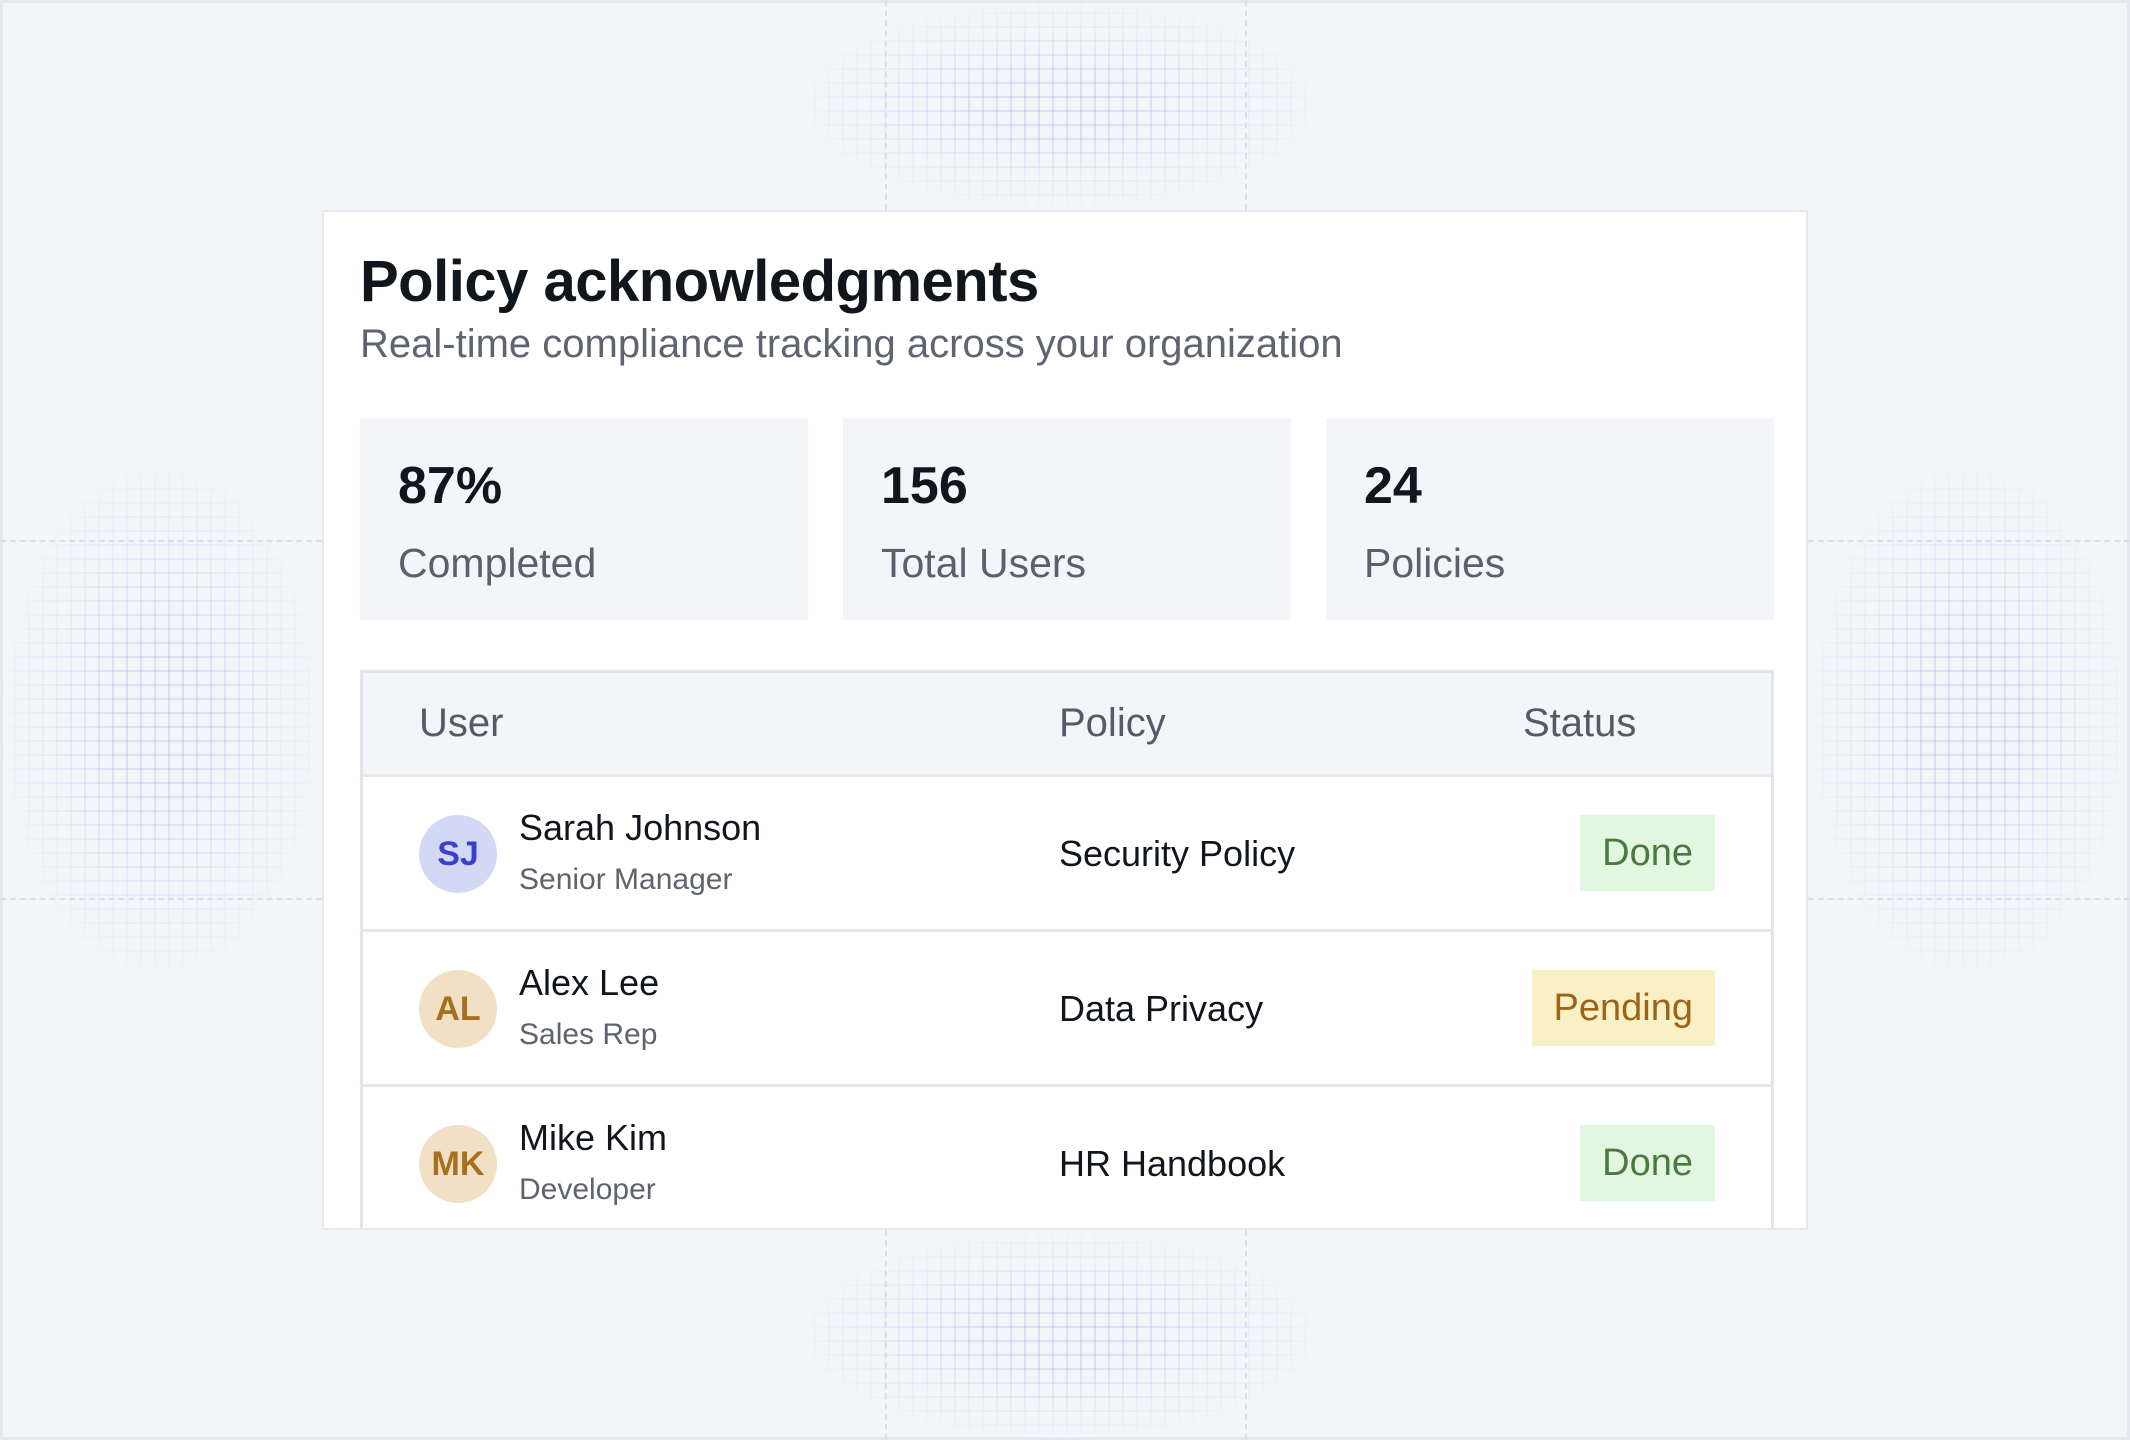  Describe the element at coordinates (497, 563) in the screenshot. I see `stat-label: Completed` at that location.